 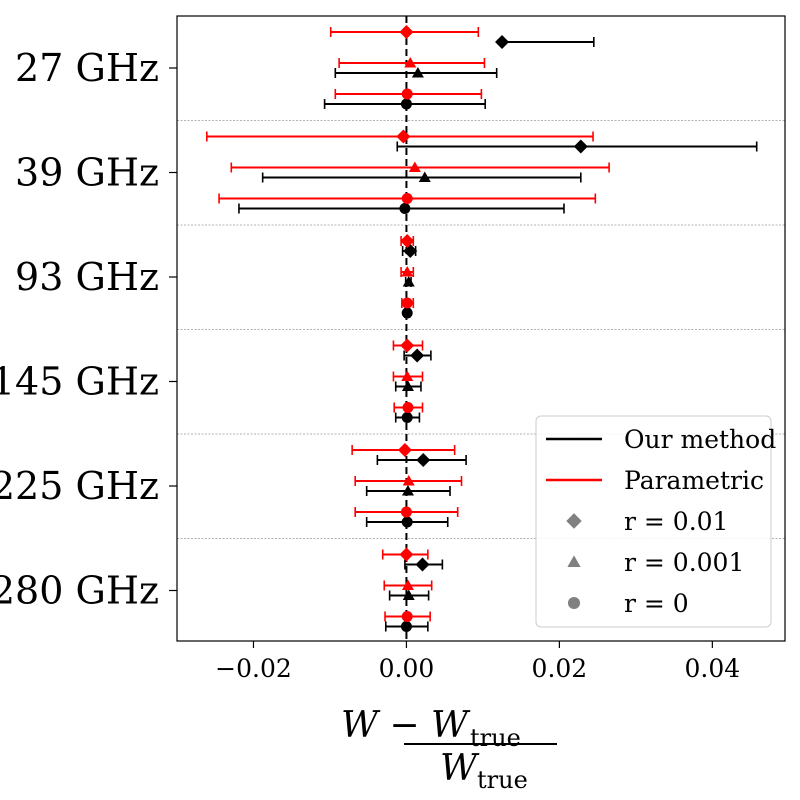 What do you see at coordinates (676, 521) in the screenshot?
I see `legend-label: r = 0.01` at bounding box center [676, 521].